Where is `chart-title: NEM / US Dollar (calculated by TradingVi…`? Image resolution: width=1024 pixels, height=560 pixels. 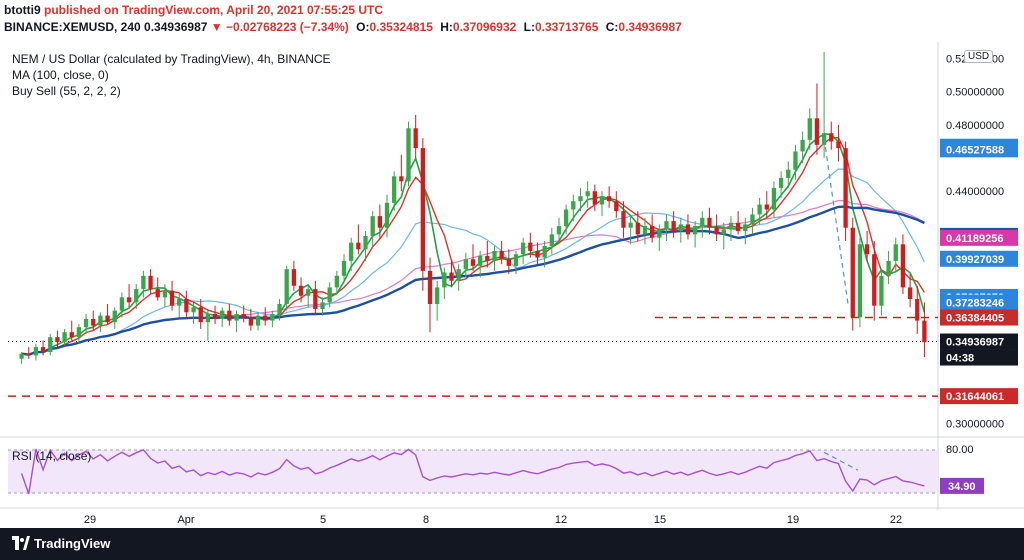
chart-title: NEM / US Dollar (calculated by TradingVi… is located at coordinates (171, 59).